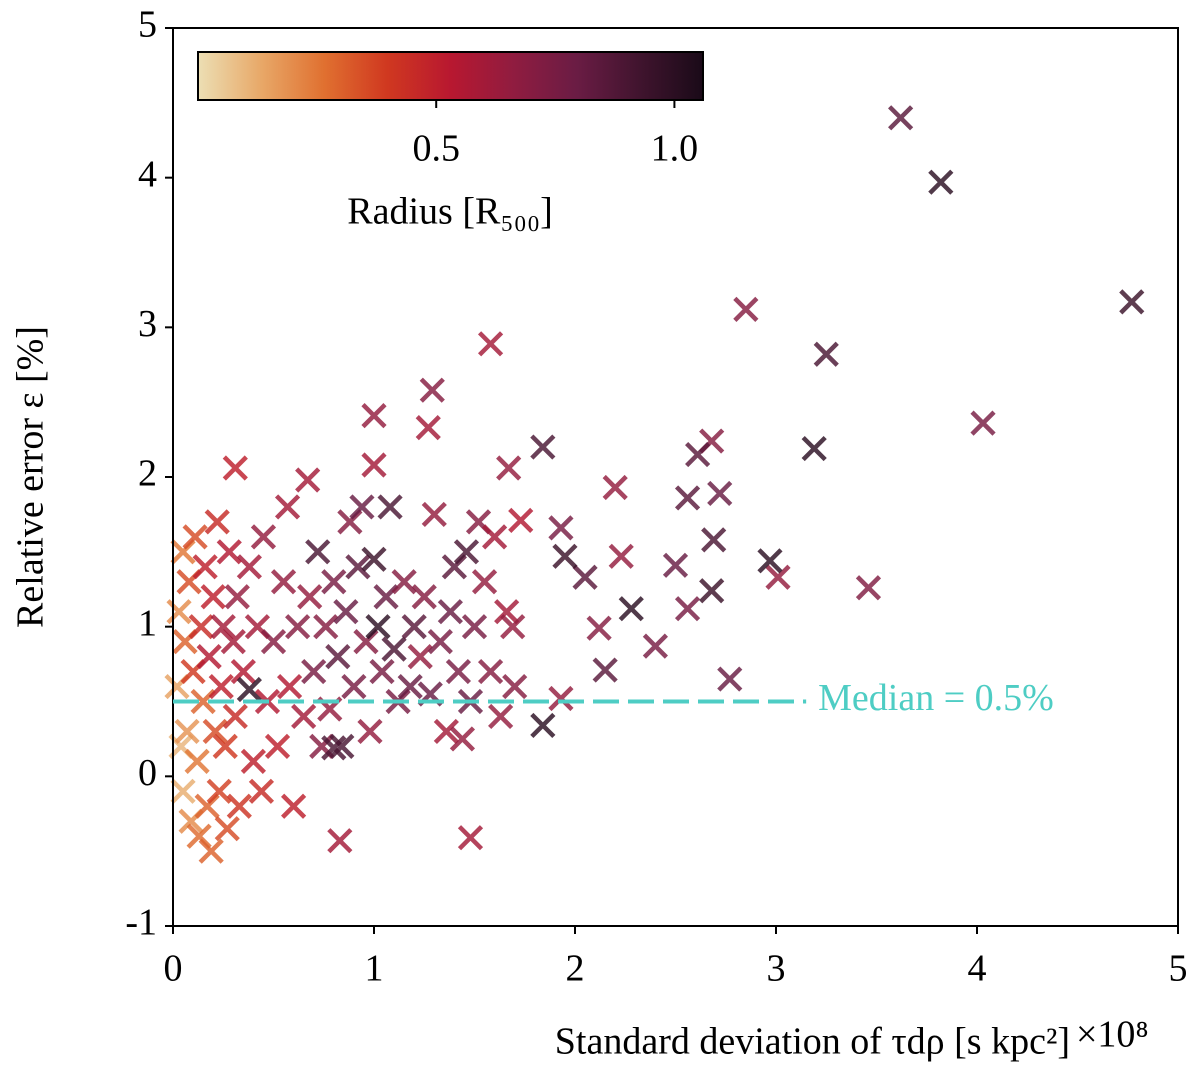  I want to click on x-tick-label: 4, so click(977, 969).